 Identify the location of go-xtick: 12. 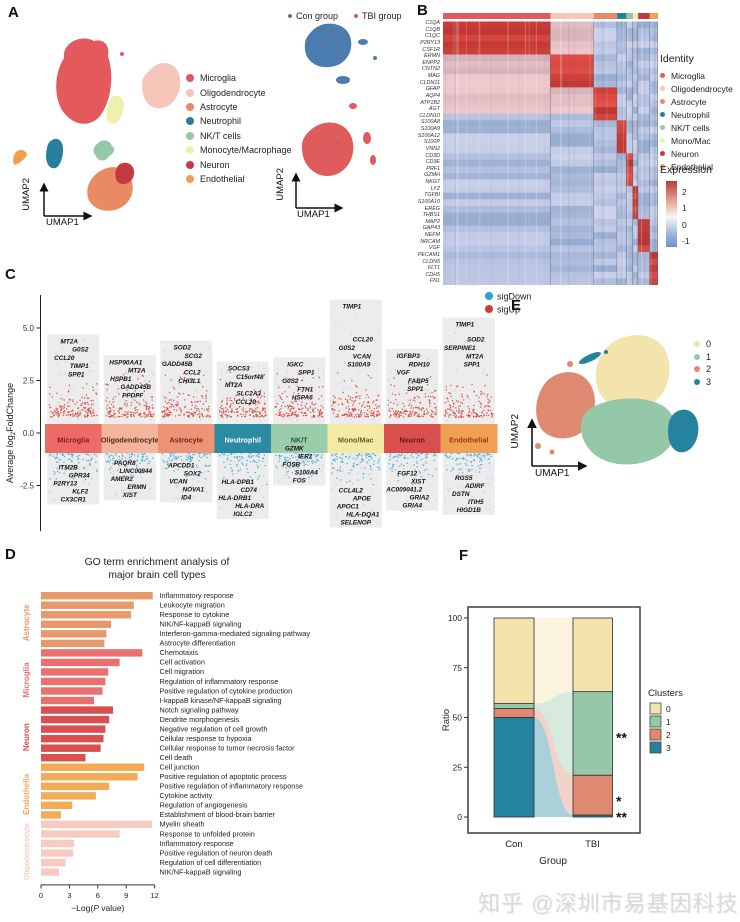
(154, 895).